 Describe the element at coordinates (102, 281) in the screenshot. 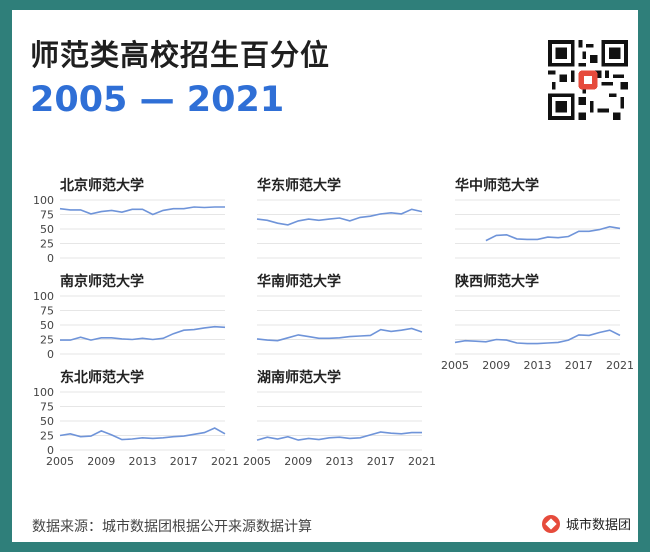

I see `subplot-title: 南京师范大学` at that location.